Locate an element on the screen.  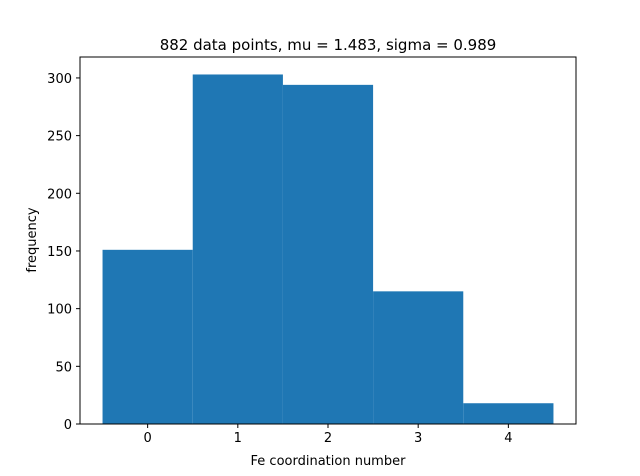
y-tick-label-1: 50 is located at coordinates (63, 367).